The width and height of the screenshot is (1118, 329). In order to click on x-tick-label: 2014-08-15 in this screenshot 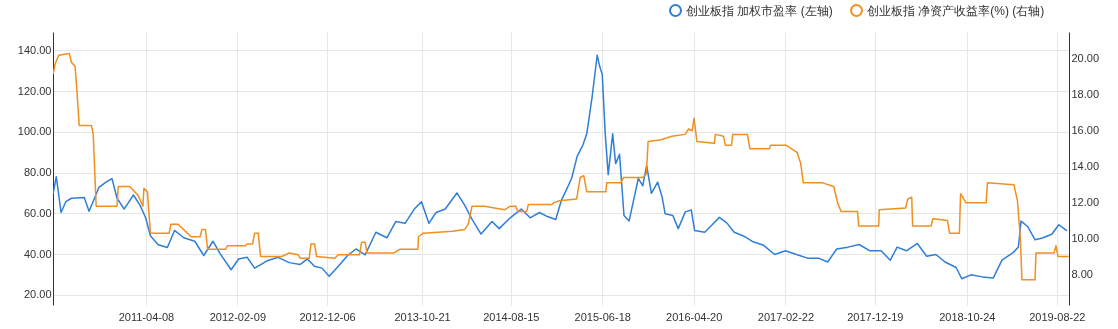, I will do `click(511, 316)`.